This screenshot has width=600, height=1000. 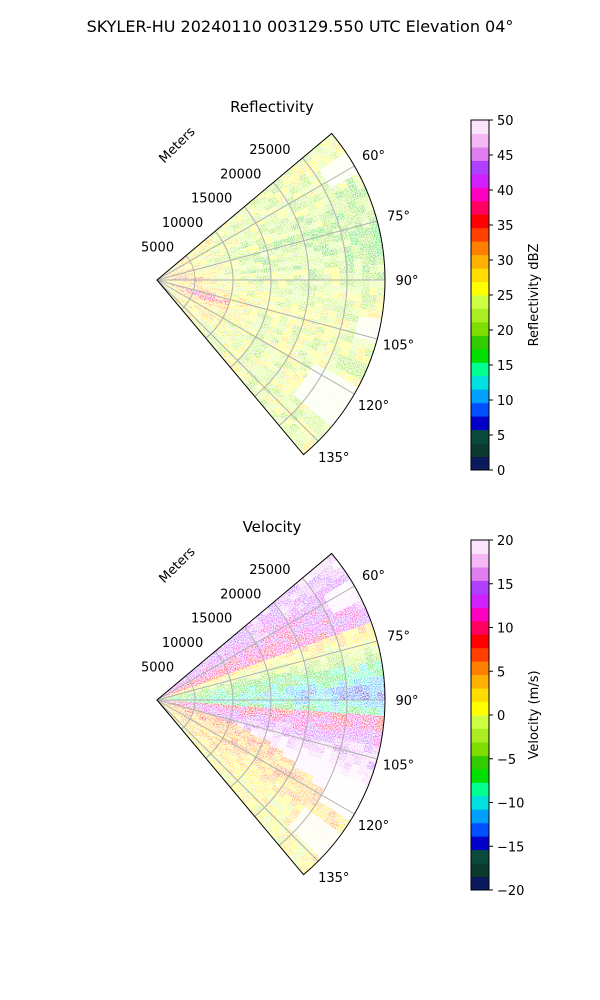 I want to click on range-tick-label: 20000, so click(x=240, y=174).